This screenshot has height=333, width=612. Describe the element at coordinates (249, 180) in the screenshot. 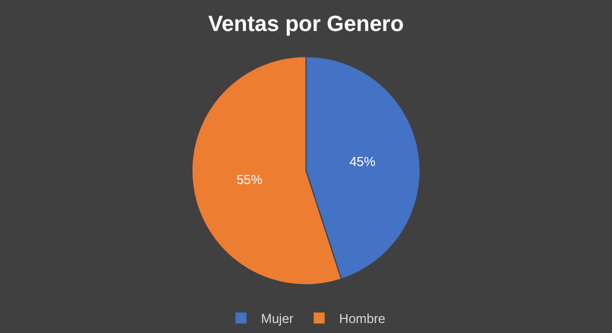

I see `data-label: 55%` at that location.